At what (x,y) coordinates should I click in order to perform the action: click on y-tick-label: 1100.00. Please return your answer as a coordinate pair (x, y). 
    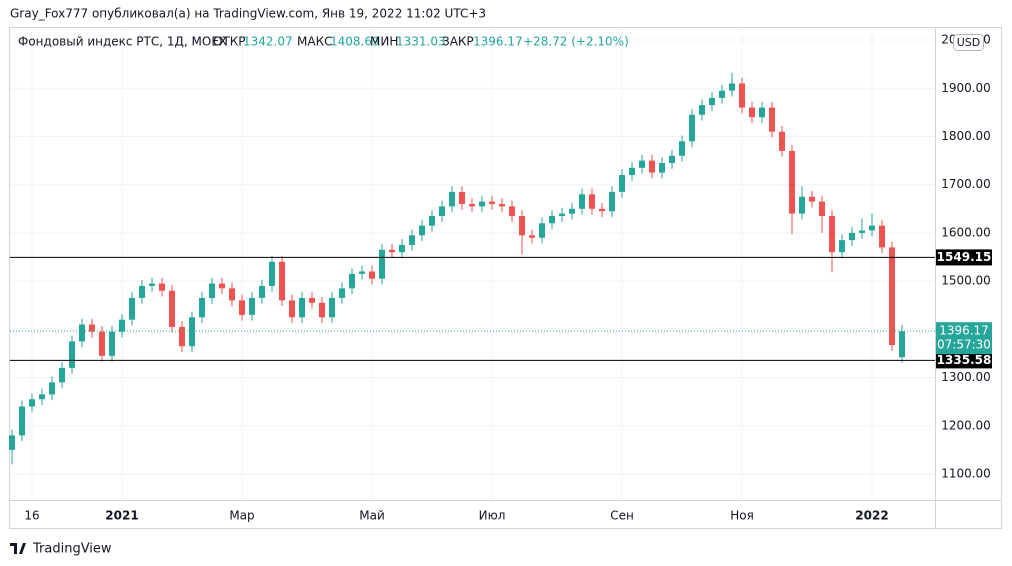
    Looking at the image, I should click on (966, 473).